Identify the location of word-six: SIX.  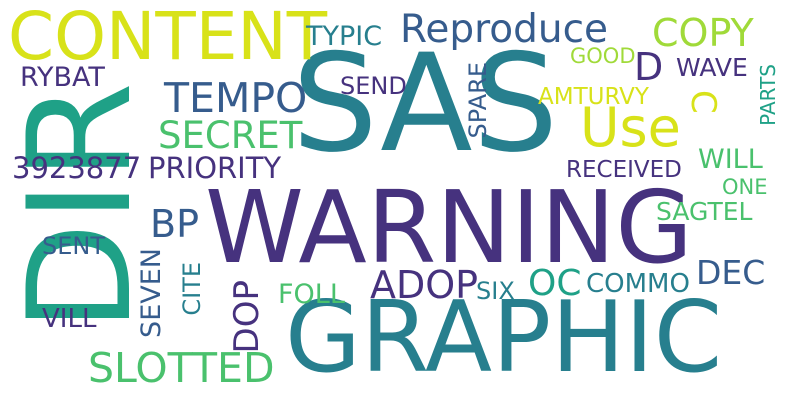
(495, 291).